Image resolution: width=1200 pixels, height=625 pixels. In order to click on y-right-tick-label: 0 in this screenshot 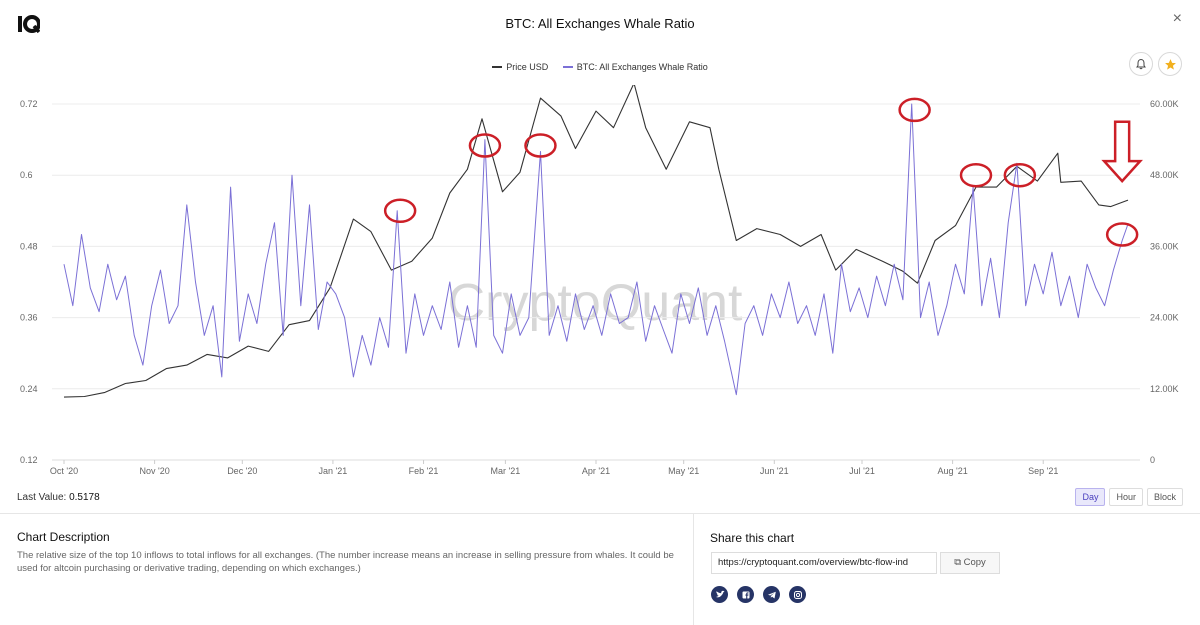, I will do `click(1152, 460)`.